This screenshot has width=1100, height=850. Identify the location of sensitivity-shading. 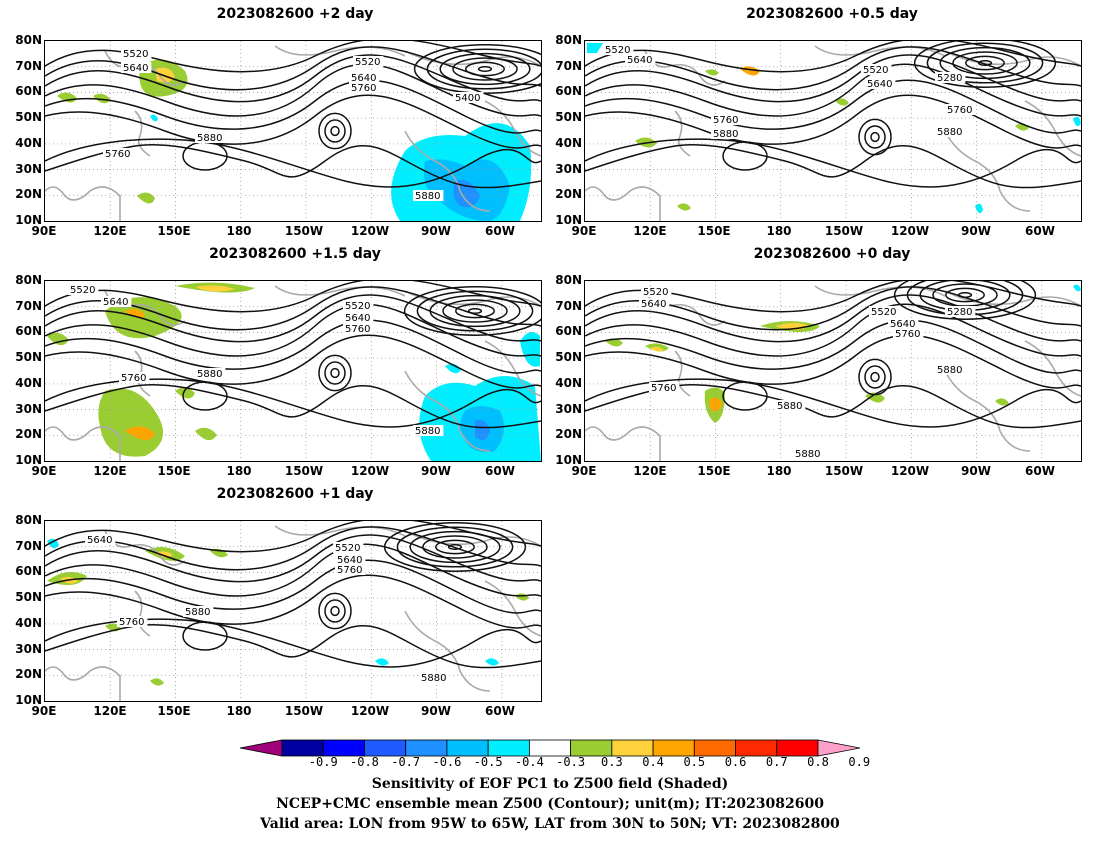
(294, 371).